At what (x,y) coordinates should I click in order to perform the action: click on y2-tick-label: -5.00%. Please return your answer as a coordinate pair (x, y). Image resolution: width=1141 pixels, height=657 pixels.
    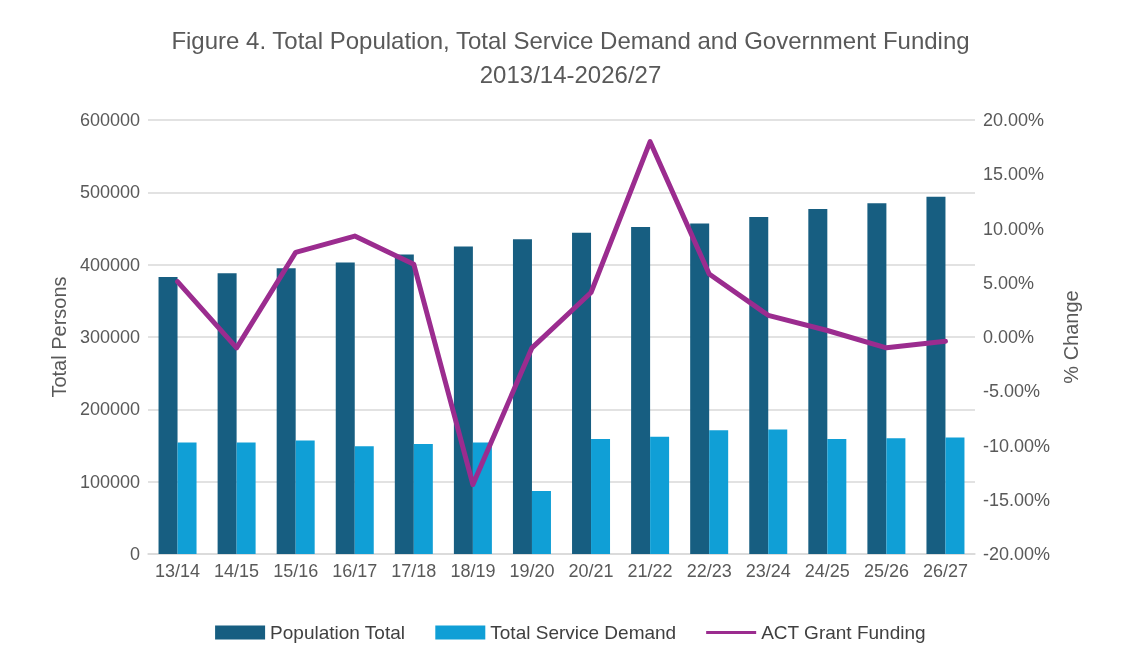
    Looking at the image, I should click on (1012, 391).